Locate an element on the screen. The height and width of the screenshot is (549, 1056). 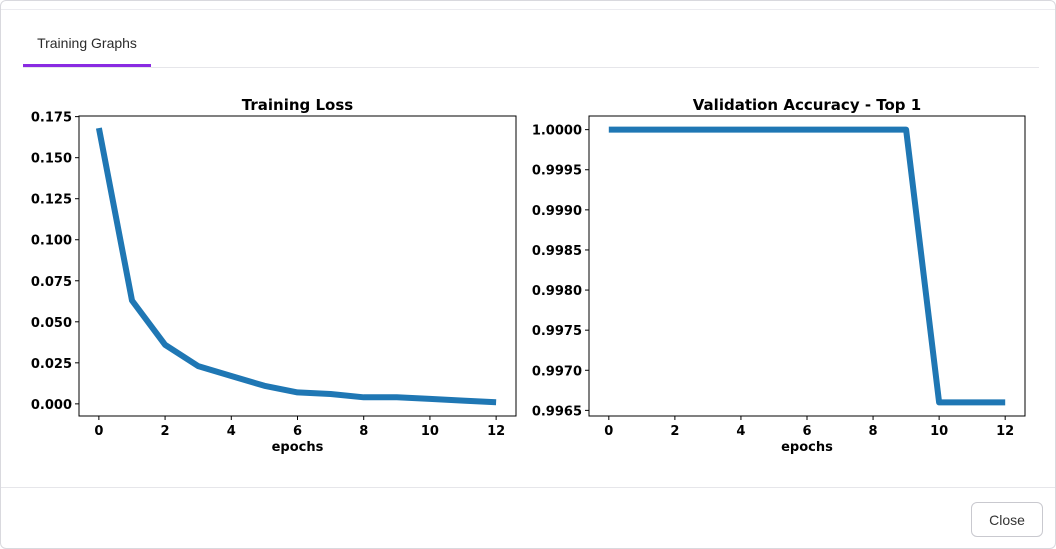
chart-0-x-tick-label: 4 is located at coordinates (231, 431).